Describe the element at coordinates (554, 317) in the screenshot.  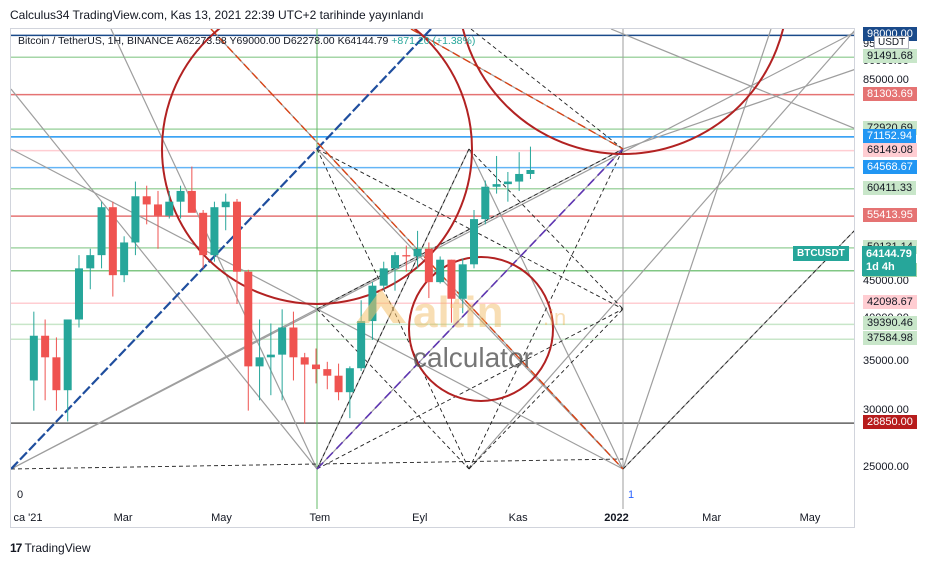
I see `watermark-suffix: .in` at that location.